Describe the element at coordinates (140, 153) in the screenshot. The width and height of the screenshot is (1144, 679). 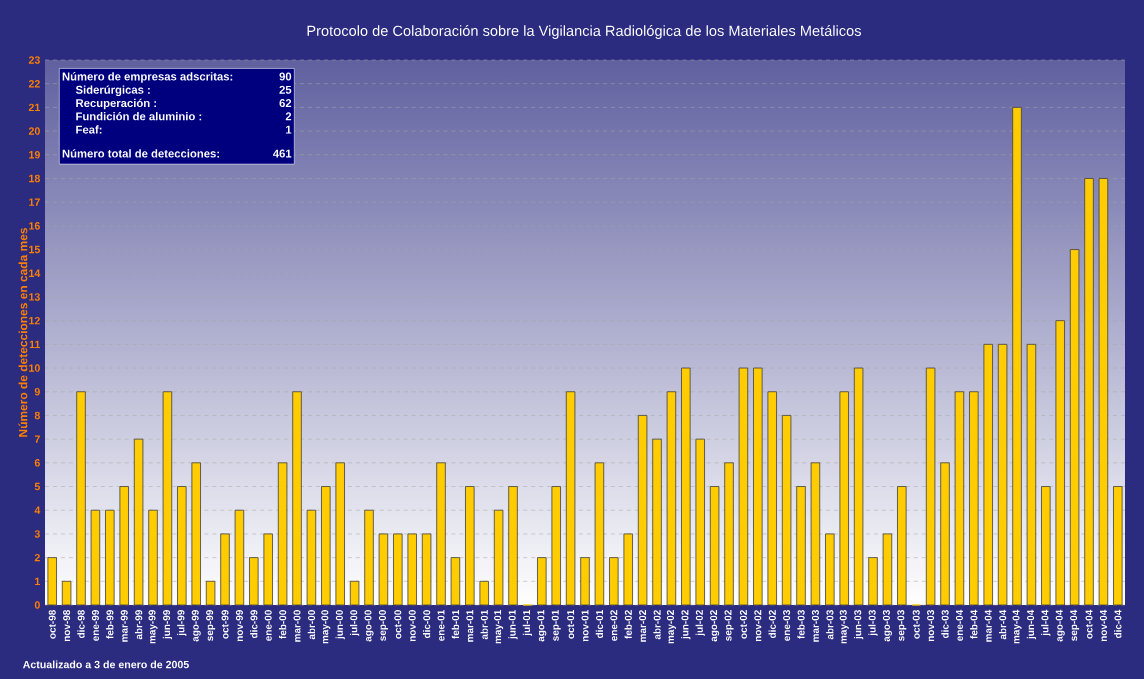
I see `annotation: Número total de detecciones:` at that location.